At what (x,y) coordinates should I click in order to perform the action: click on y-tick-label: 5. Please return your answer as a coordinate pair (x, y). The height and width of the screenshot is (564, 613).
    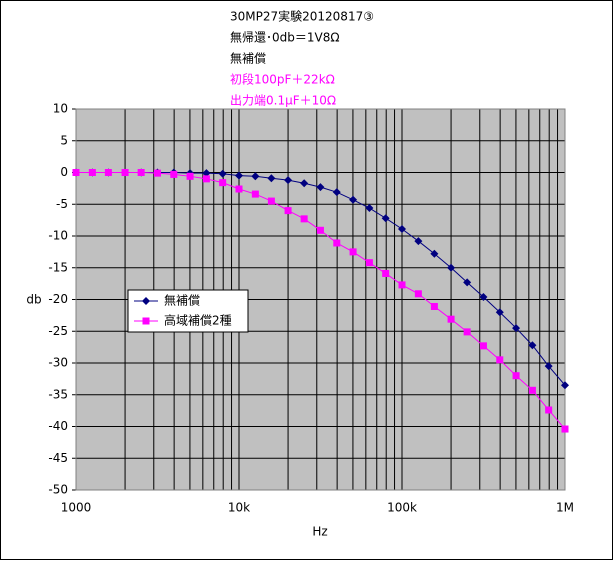
    Looking at the image, I should click on (64, 140).